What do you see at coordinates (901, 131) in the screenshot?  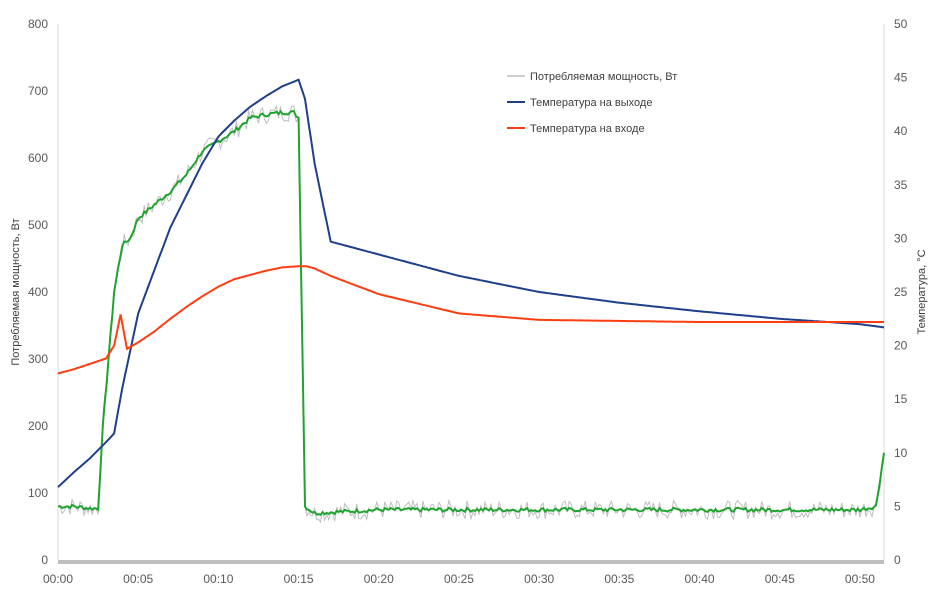 I see `y2-tick-label: 40` at bounding box center [901, 131].